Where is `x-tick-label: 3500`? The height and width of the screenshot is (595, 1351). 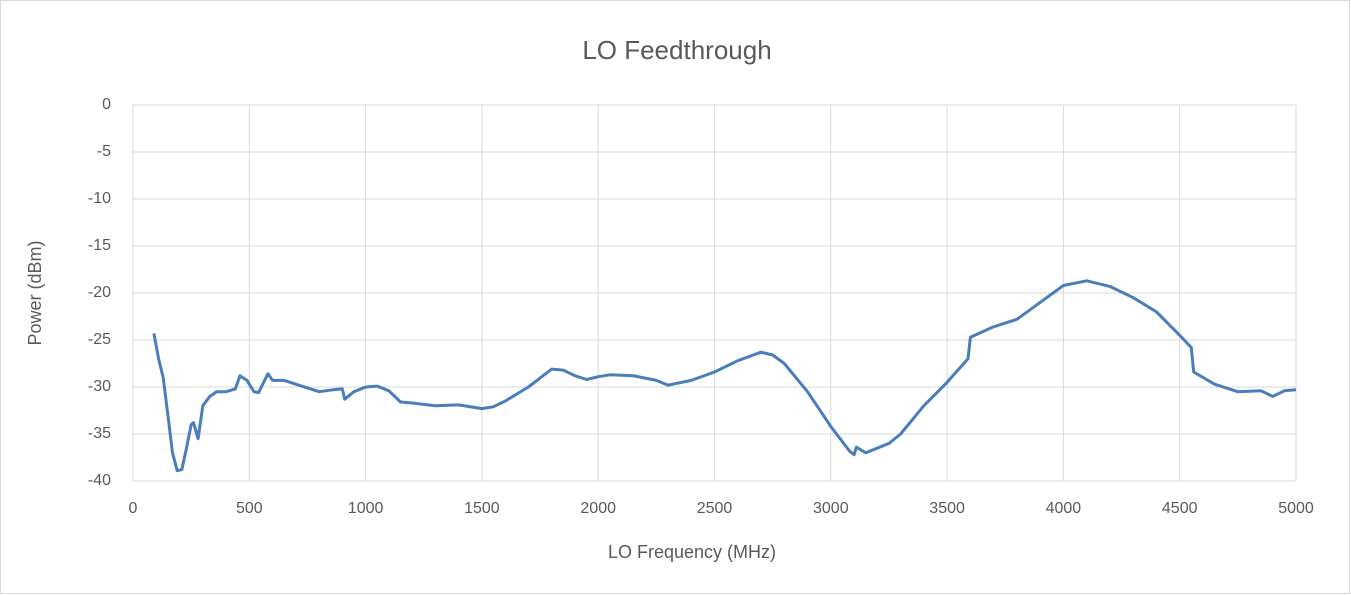
x-tick-label: 3500 is located at coordinates (947, 508).